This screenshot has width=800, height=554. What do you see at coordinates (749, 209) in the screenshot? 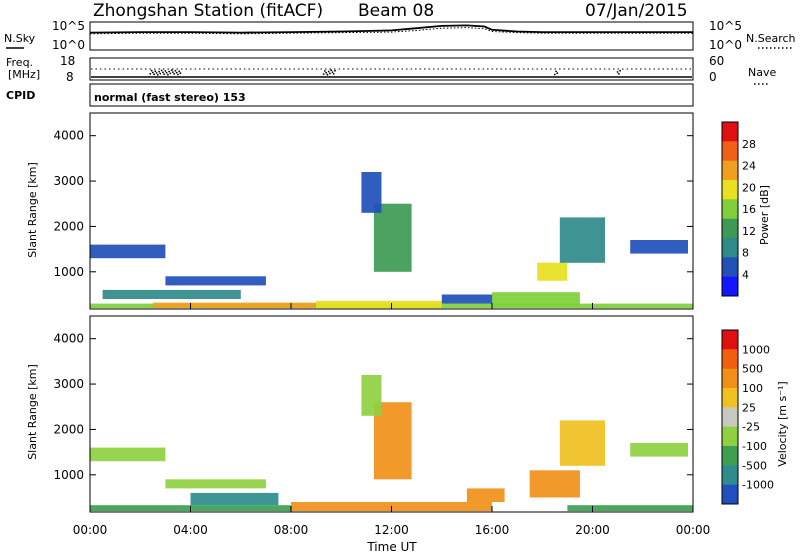
I see `colorbar-tick: 16` at bounding box center [749, 209].